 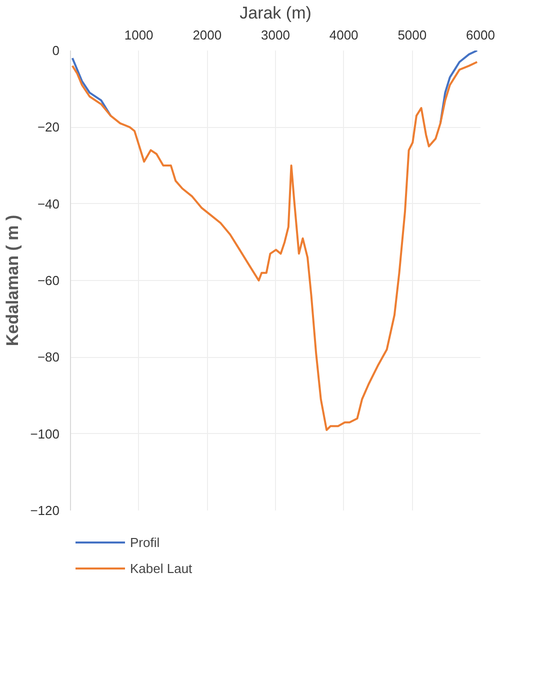 I want to click on y-tick-label: 0, so click(x=56, y=50).